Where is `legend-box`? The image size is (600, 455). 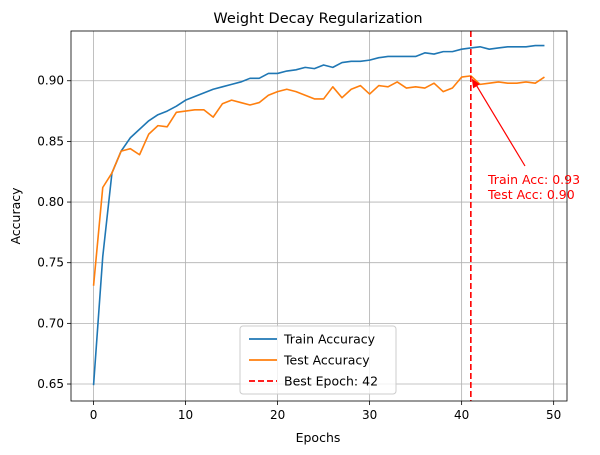
legend-box is located at coordinates (318, 360).